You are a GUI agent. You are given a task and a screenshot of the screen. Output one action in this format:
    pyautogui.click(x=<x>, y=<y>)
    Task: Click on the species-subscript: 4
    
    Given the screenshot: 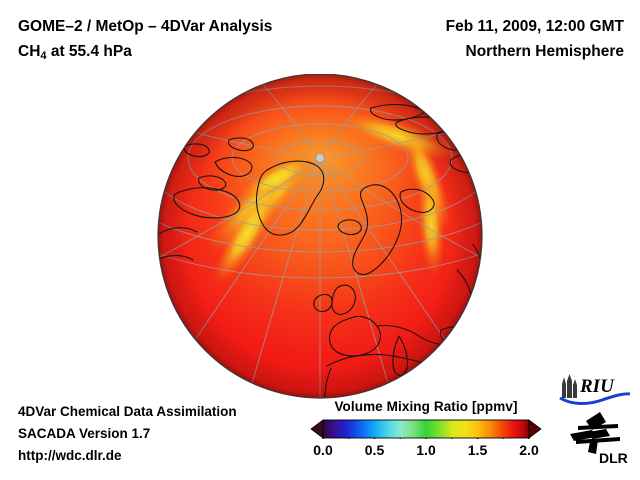 What is the action you would take?
    pyautogui.click(x=43, y=56)
    